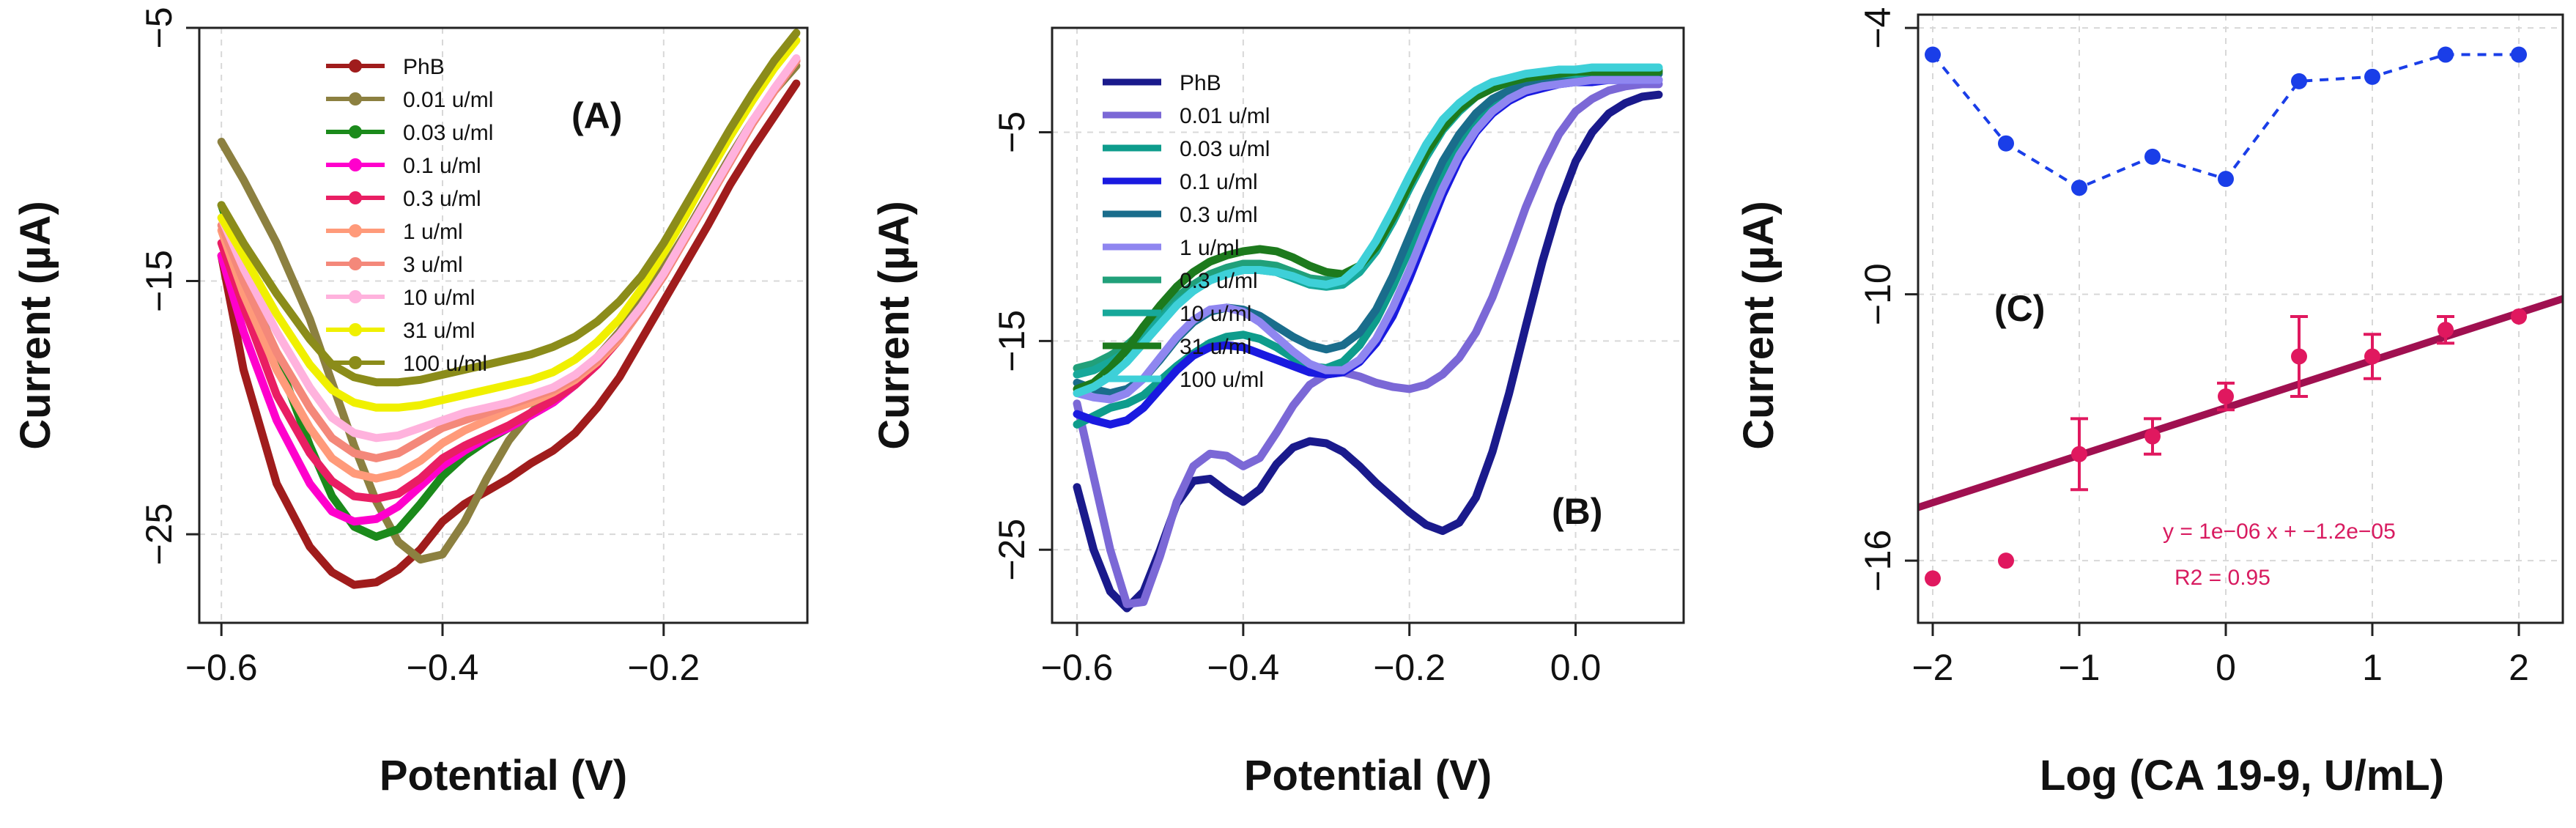 The image size is (2576, 828). Describe the element at coordinates (433, 232) in the screenshot. I see `chart-a-legend-label: 1 u/ml` at that location.